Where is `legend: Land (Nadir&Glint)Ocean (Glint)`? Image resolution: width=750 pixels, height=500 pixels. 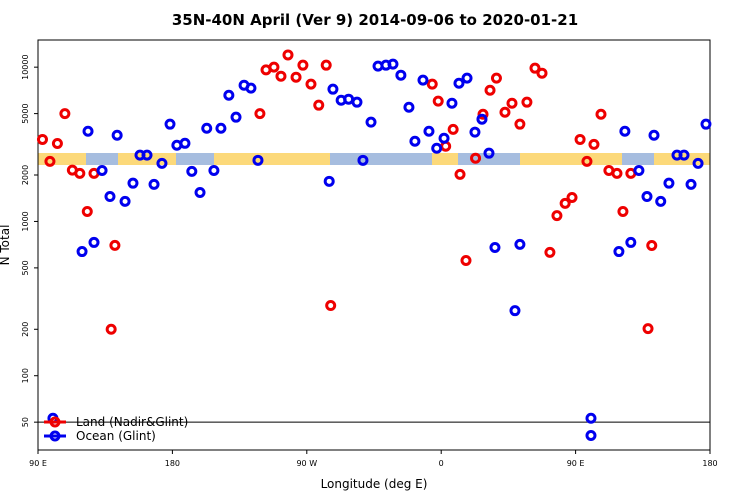 legend: Land (Nadir&Glint)Ocean (Glint) is located at coordinates (116, 429).